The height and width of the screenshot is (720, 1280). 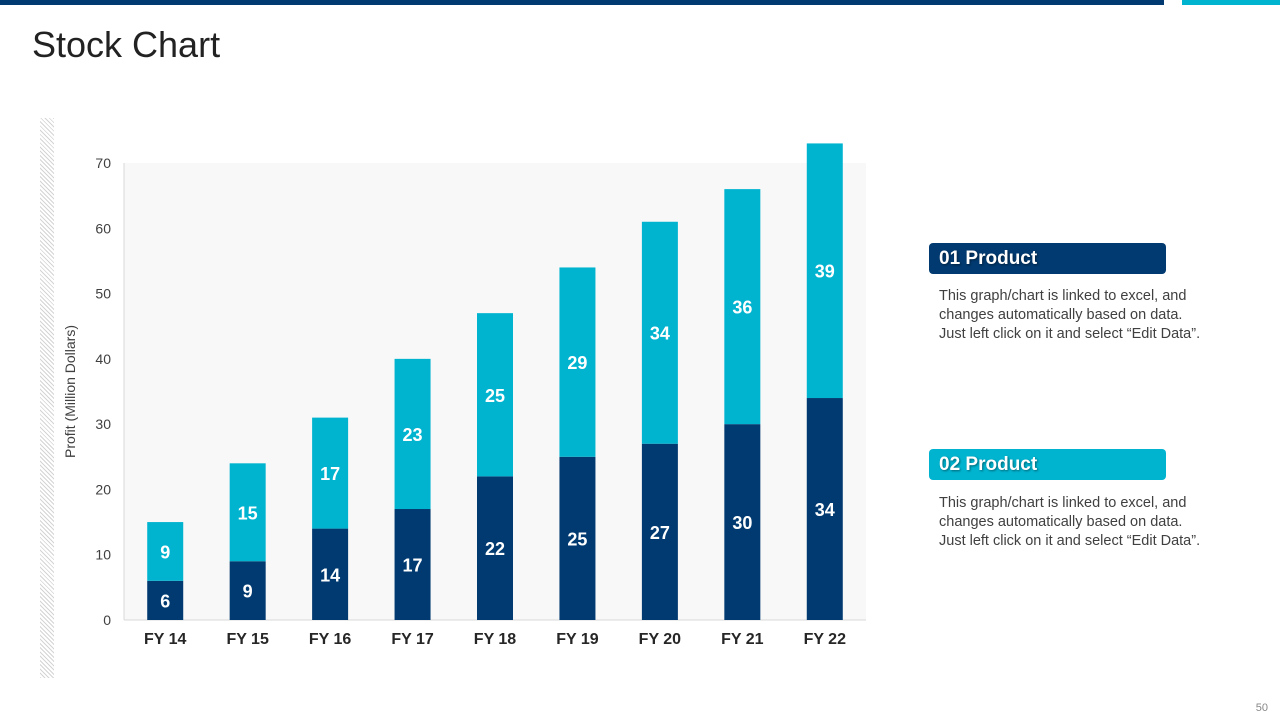 I want to click on top-accent-bar-light, so click(x=1231, y=2).